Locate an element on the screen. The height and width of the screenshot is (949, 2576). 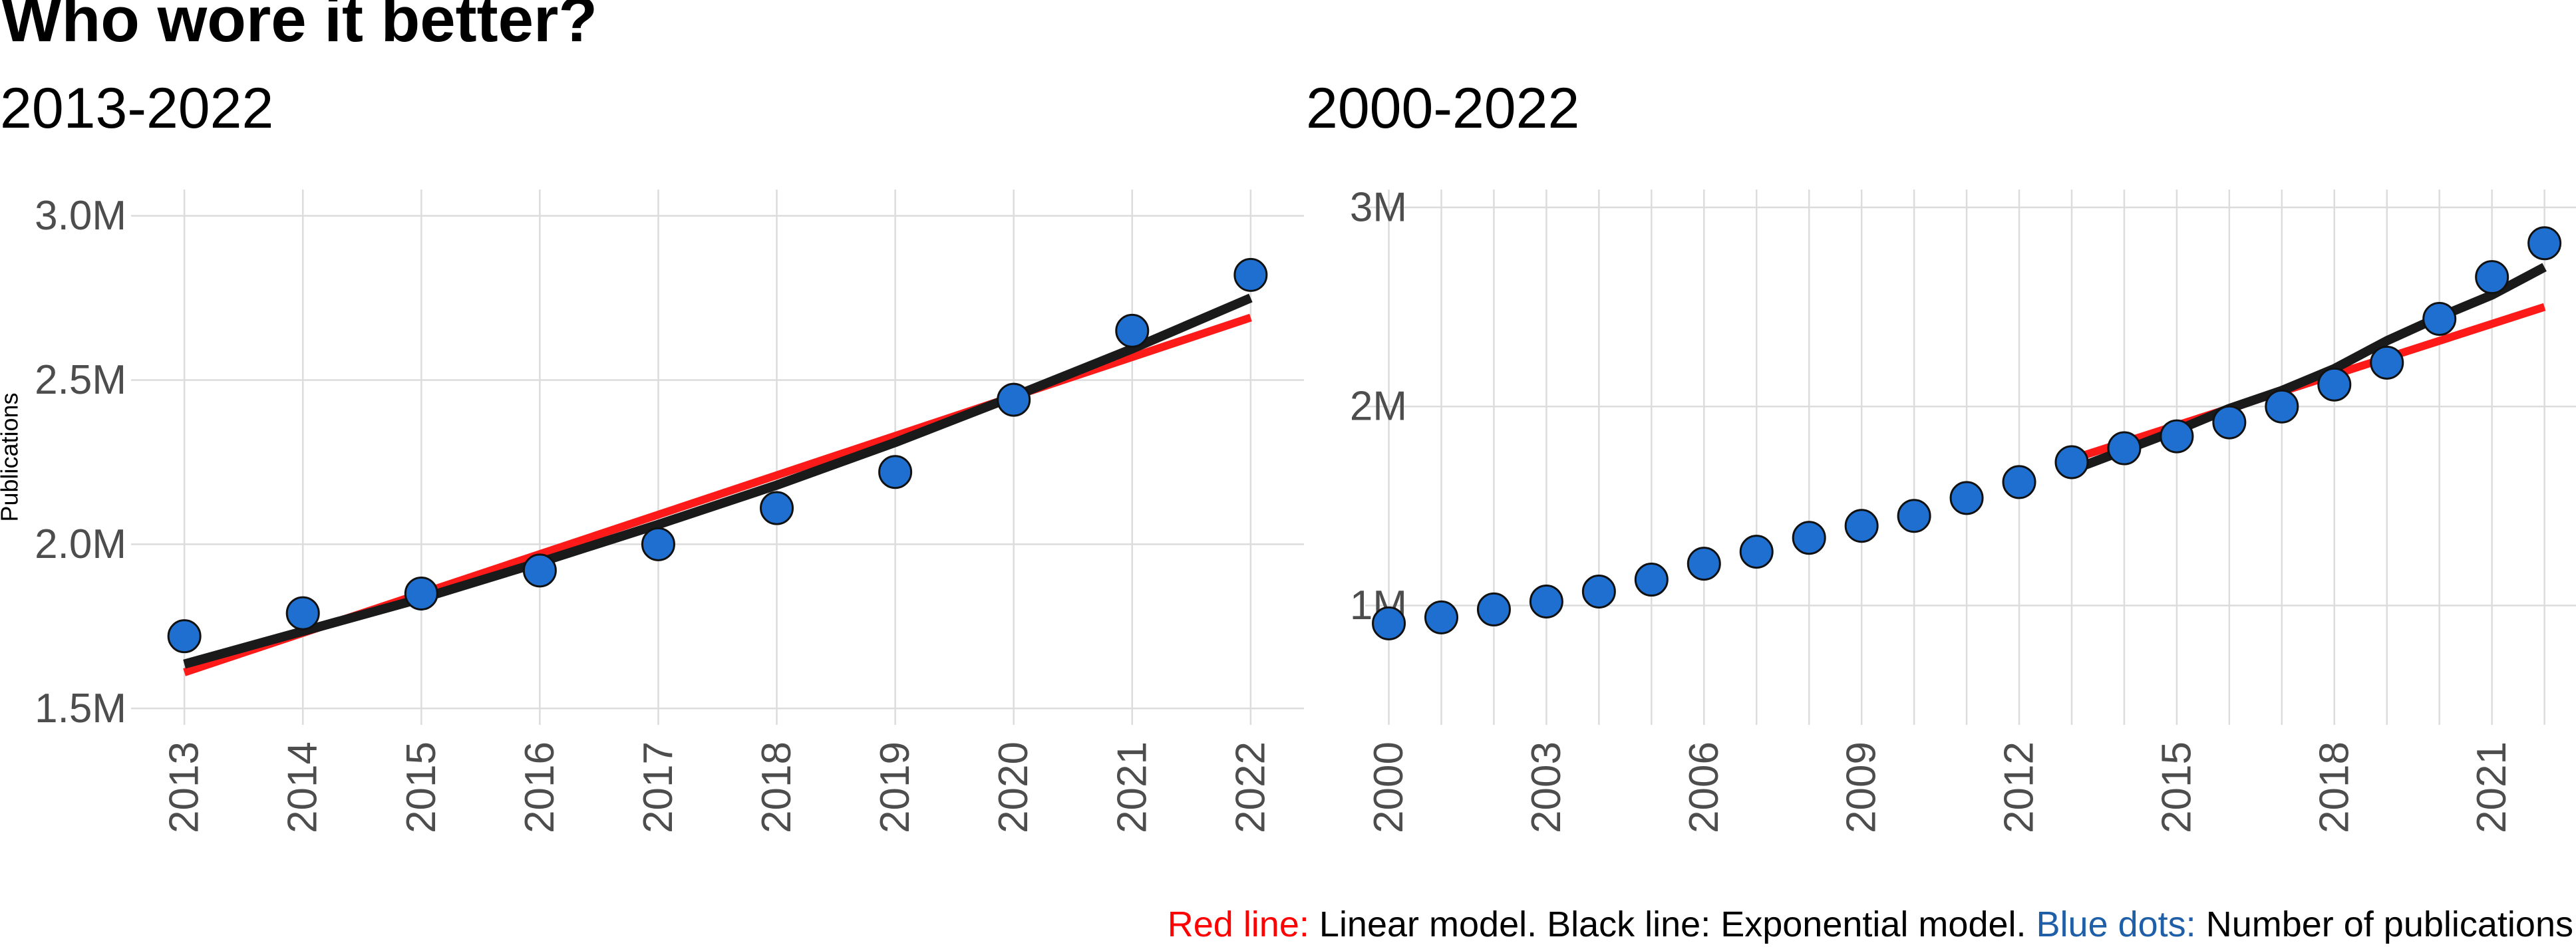
left-x-tick-label: 2016 is located at coordinates (540, 788).